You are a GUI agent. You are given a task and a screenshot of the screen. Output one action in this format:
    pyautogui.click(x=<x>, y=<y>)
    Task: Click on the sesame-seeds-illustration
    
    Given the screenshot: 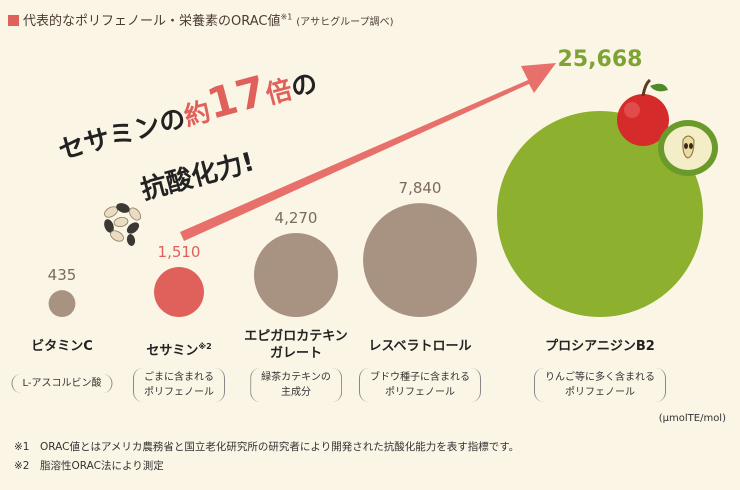 What is the action you would take?
    pyautogui.click(x=123, y=224)
    